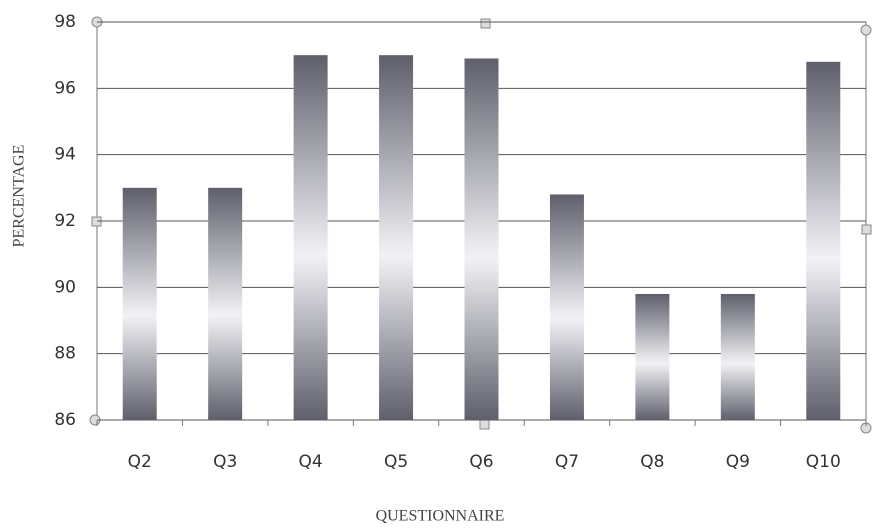 This screenshot has width=872, height=530. I want to click on y-tick-label: 98, so click(65, 22).